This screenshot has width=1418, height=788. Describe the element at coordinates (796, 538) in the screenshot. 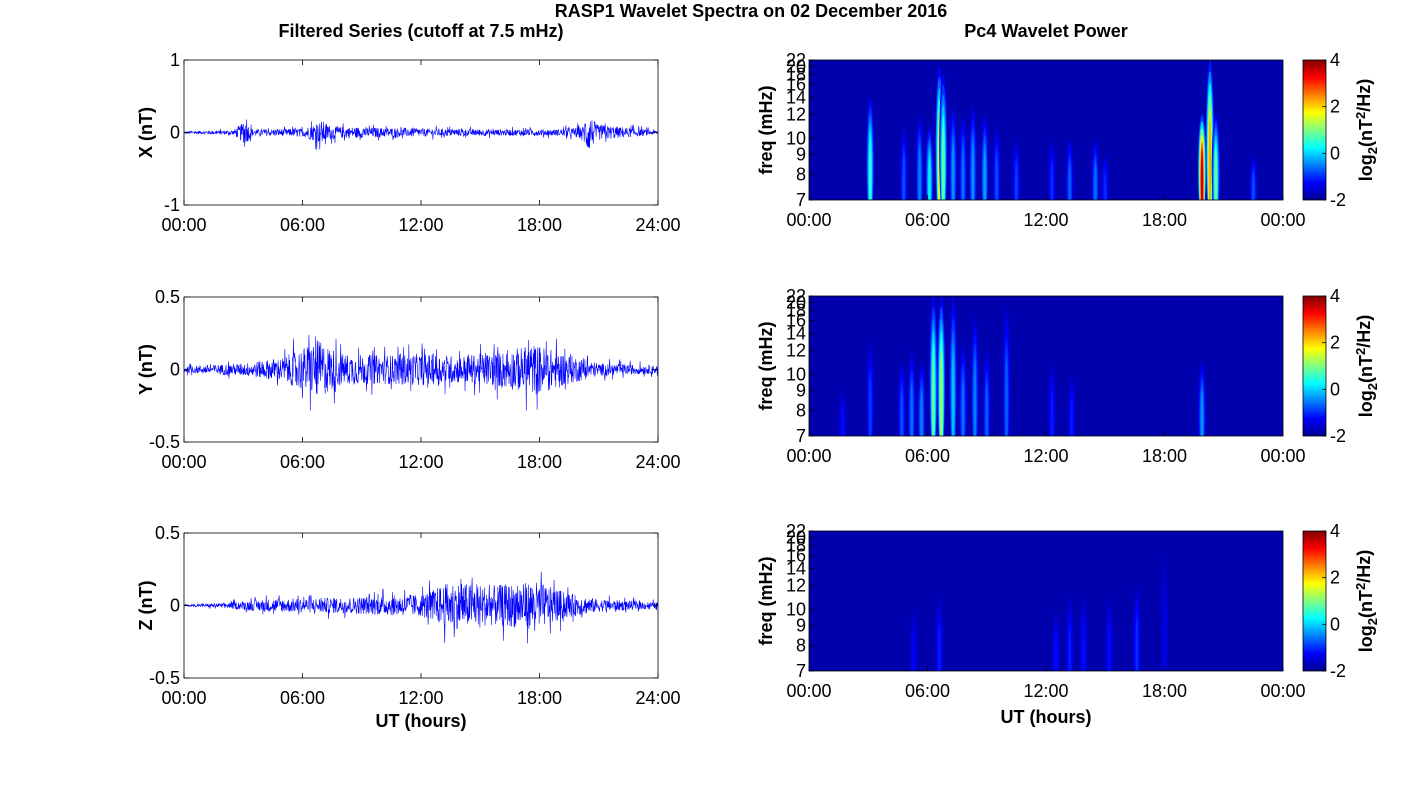

I see `y-tick-label: 20` at that location.